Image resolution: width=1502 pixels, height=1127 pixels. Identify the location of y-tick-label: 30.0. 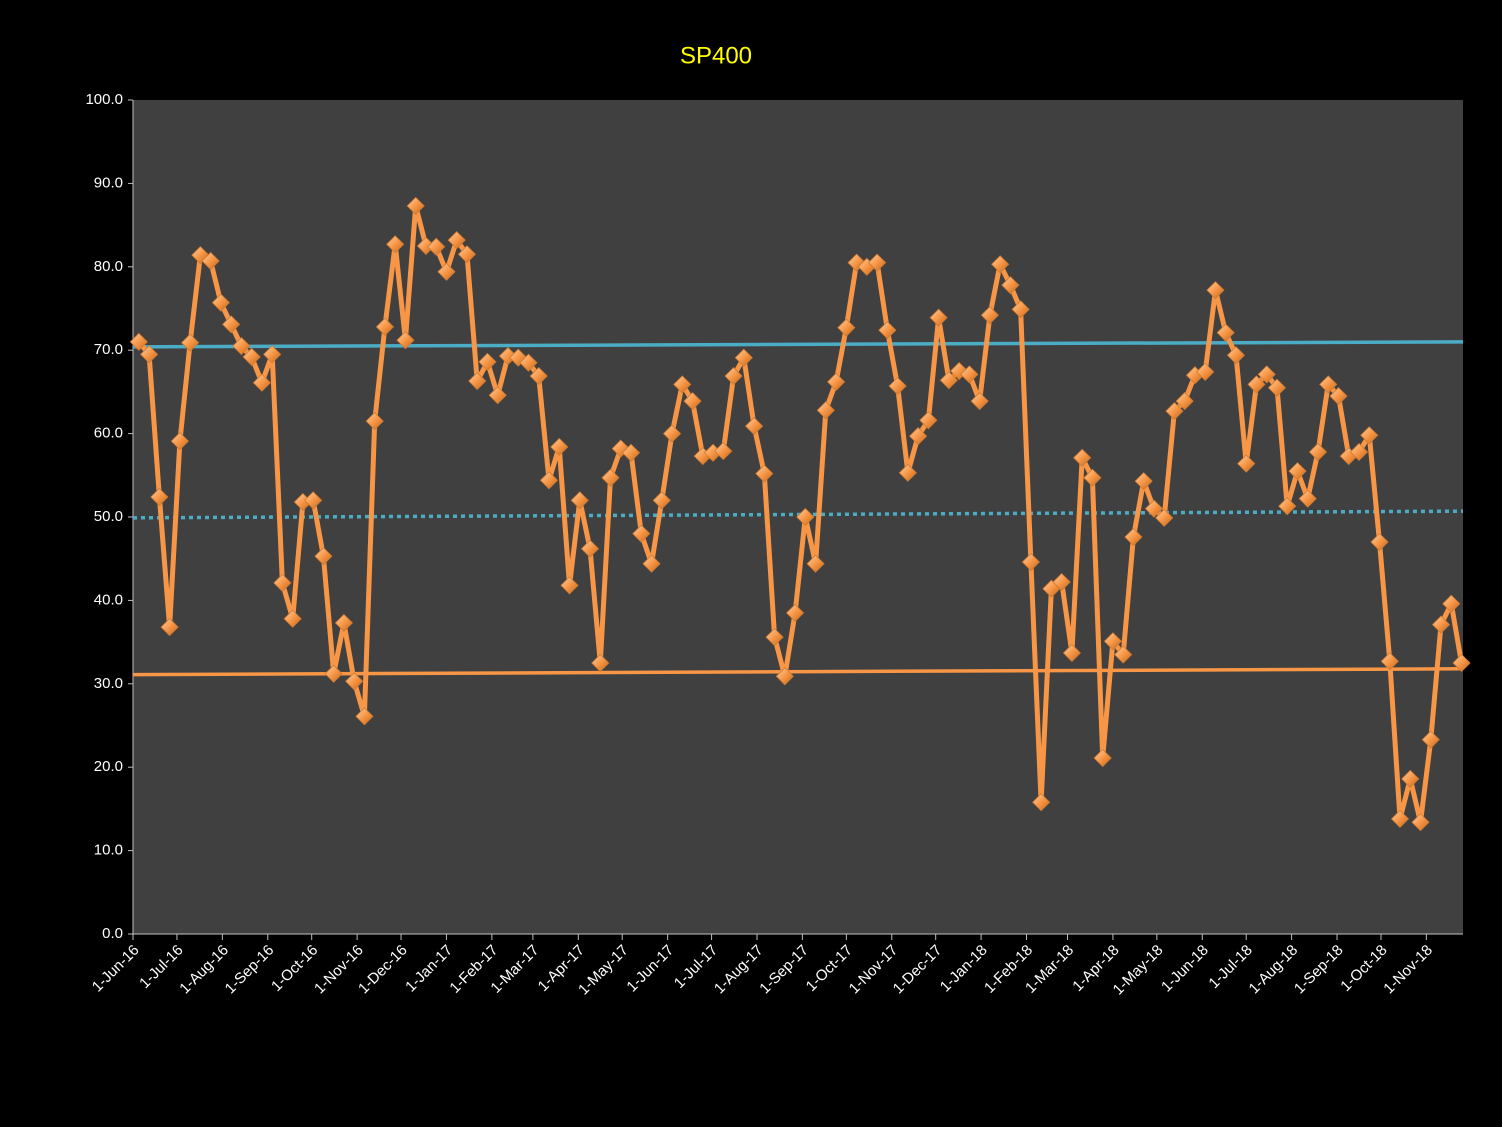
(108, 683).